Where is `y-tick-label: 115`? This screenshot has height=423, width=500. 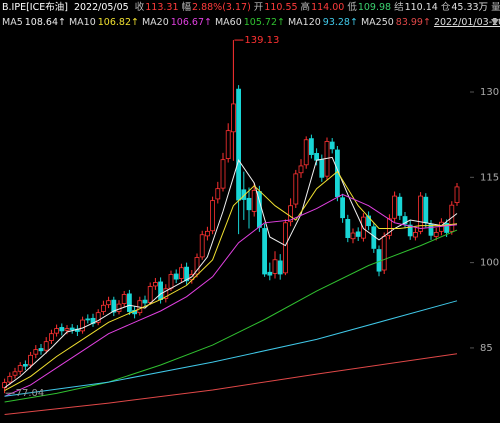
y-tick-label: 115 is located at coordinates (489, 177).